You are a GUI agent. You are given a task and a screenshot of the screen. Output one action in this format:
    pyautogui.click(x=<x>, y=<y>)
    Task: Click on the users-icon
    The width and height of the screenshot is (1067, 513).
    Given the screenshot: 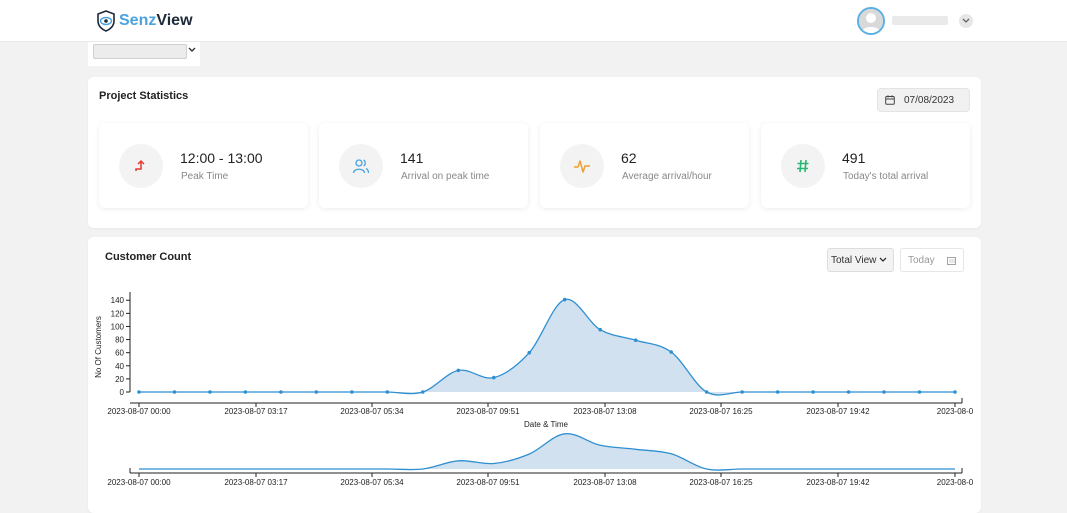 What is the action you would take?
    pyautogui.click(x=361, y=166)
    